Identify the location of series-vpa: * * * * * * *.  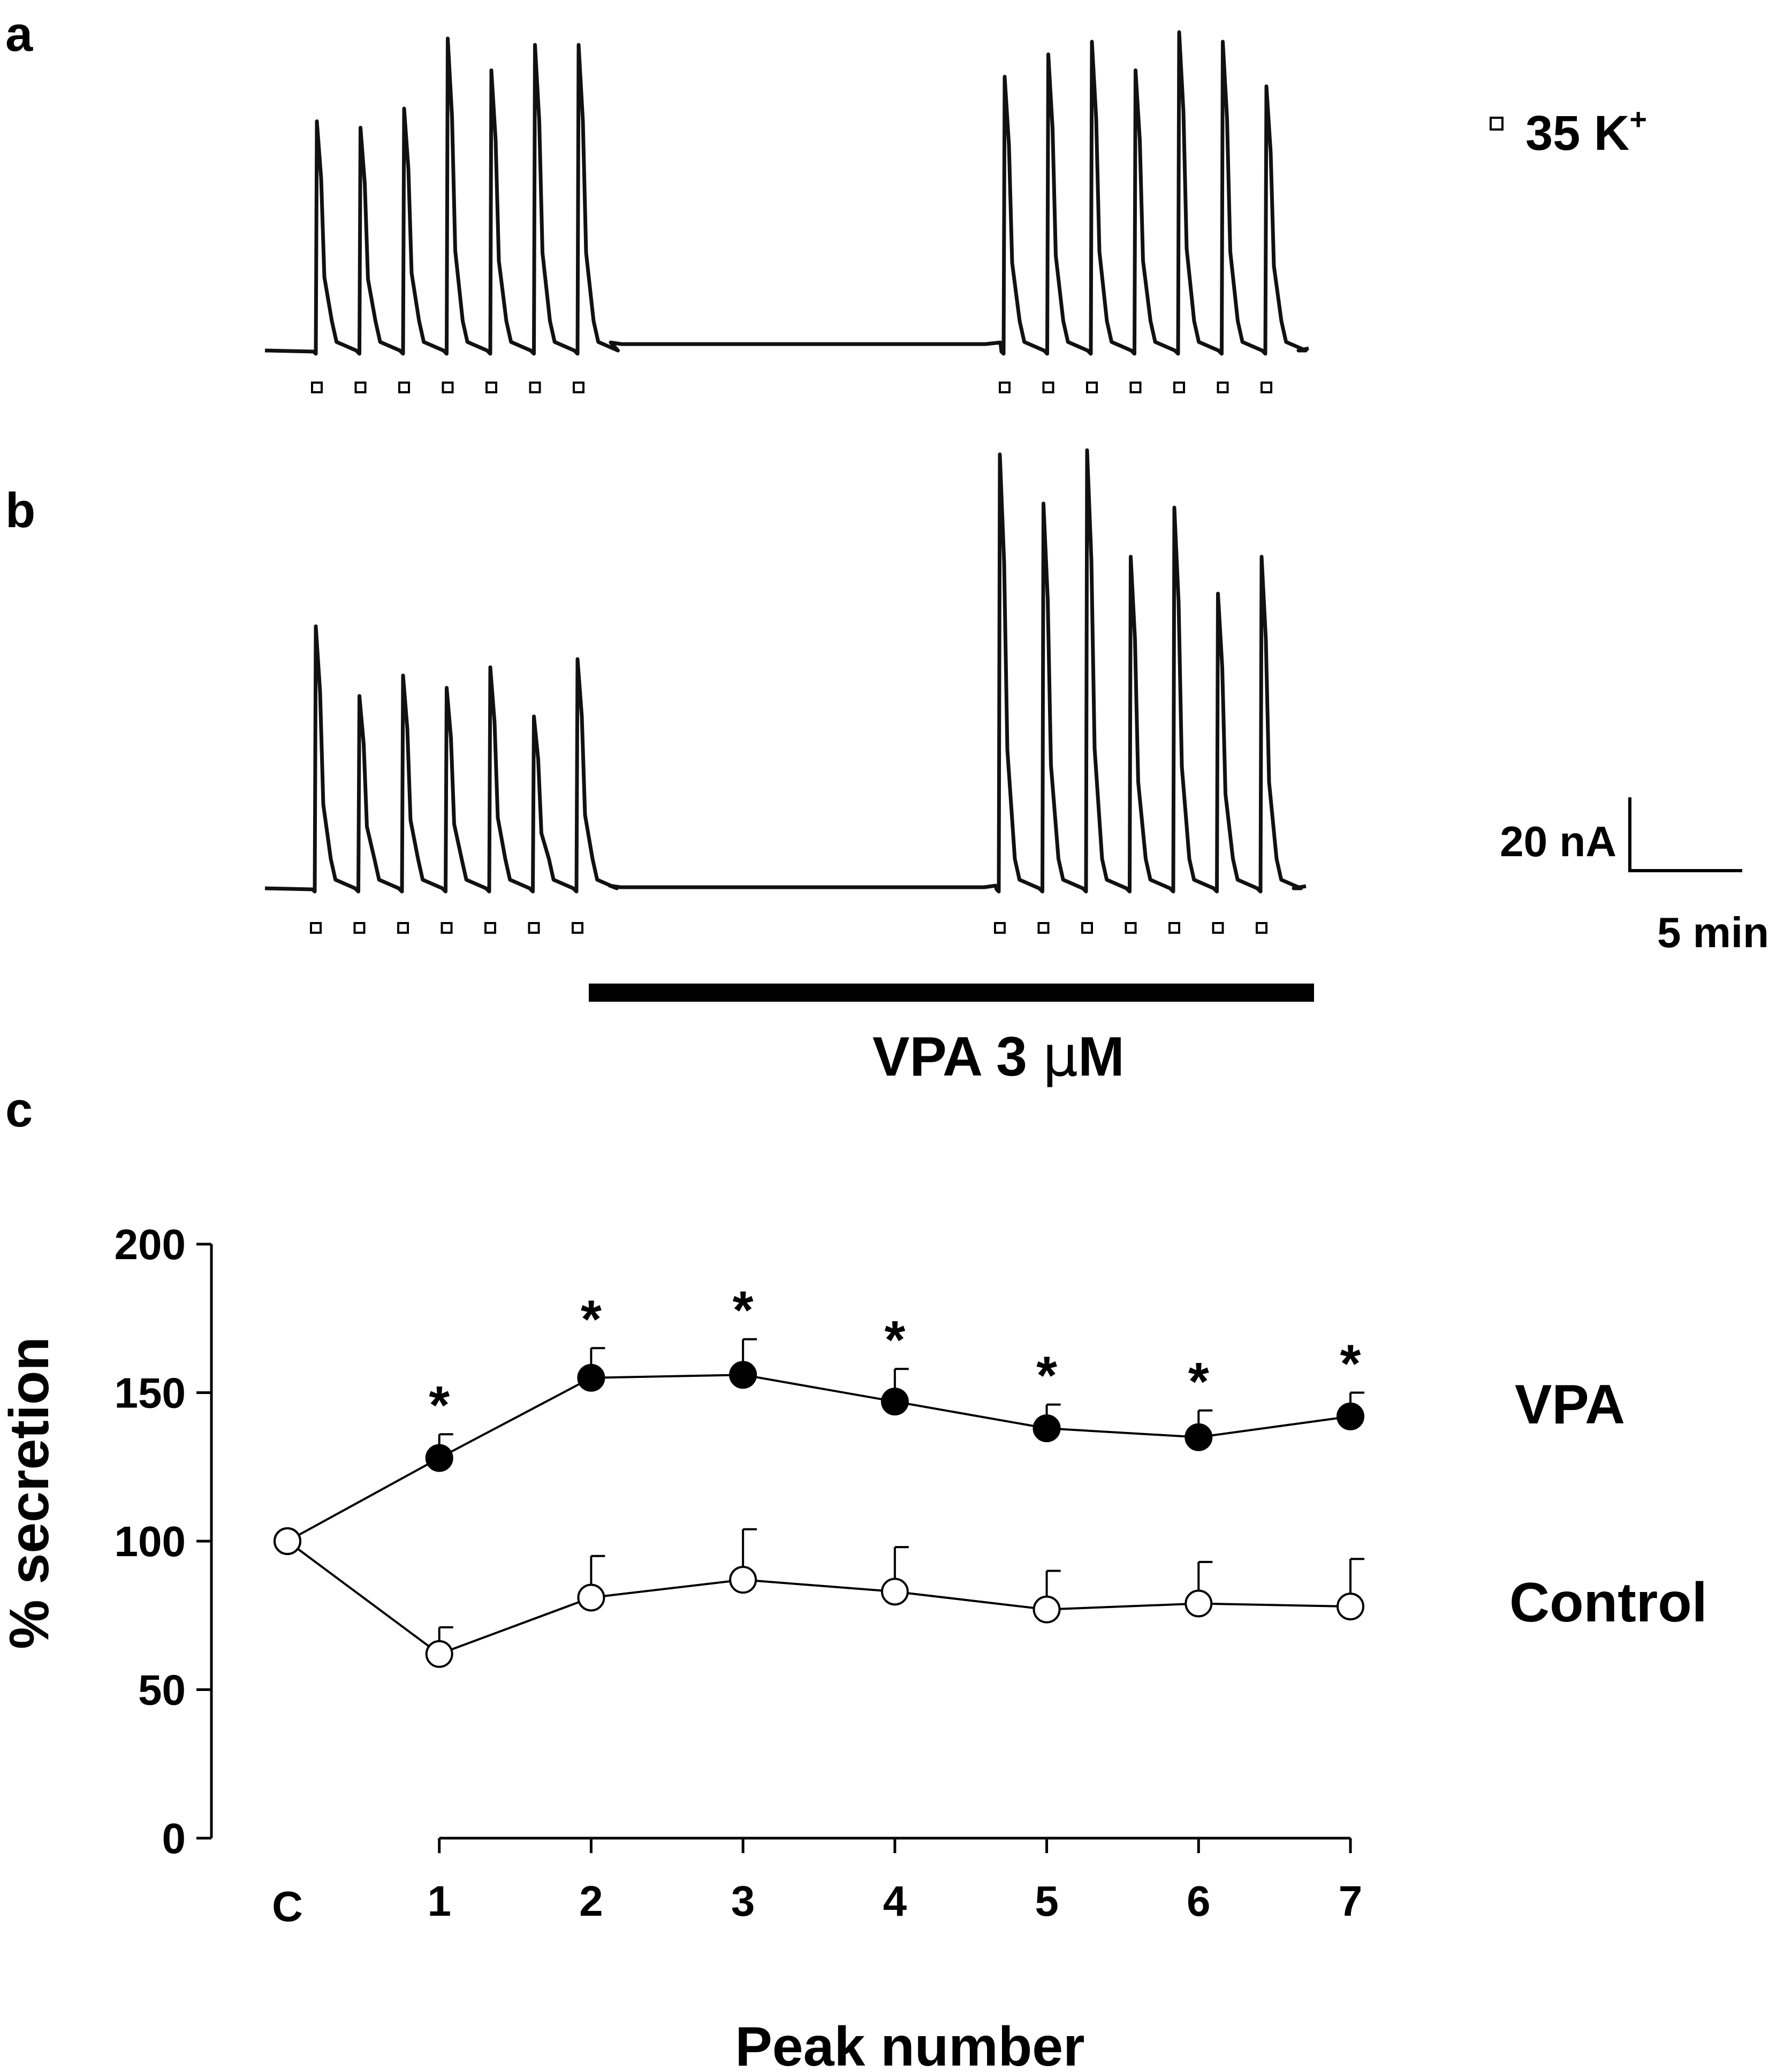
(819, 1418).